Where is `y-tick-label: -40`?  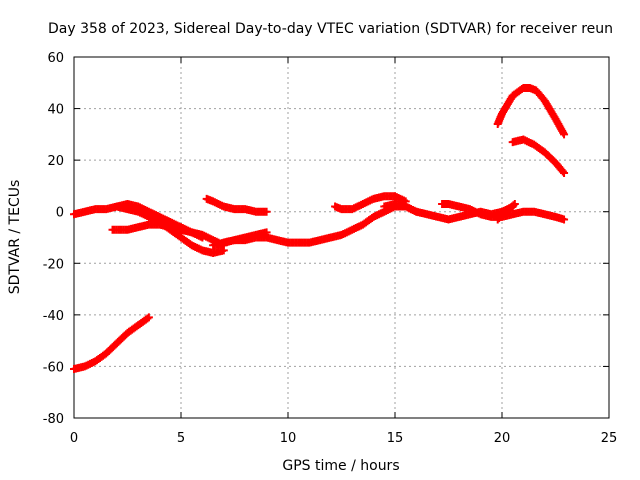 y-tick-label: -40 is located at coordinates (53, 316).